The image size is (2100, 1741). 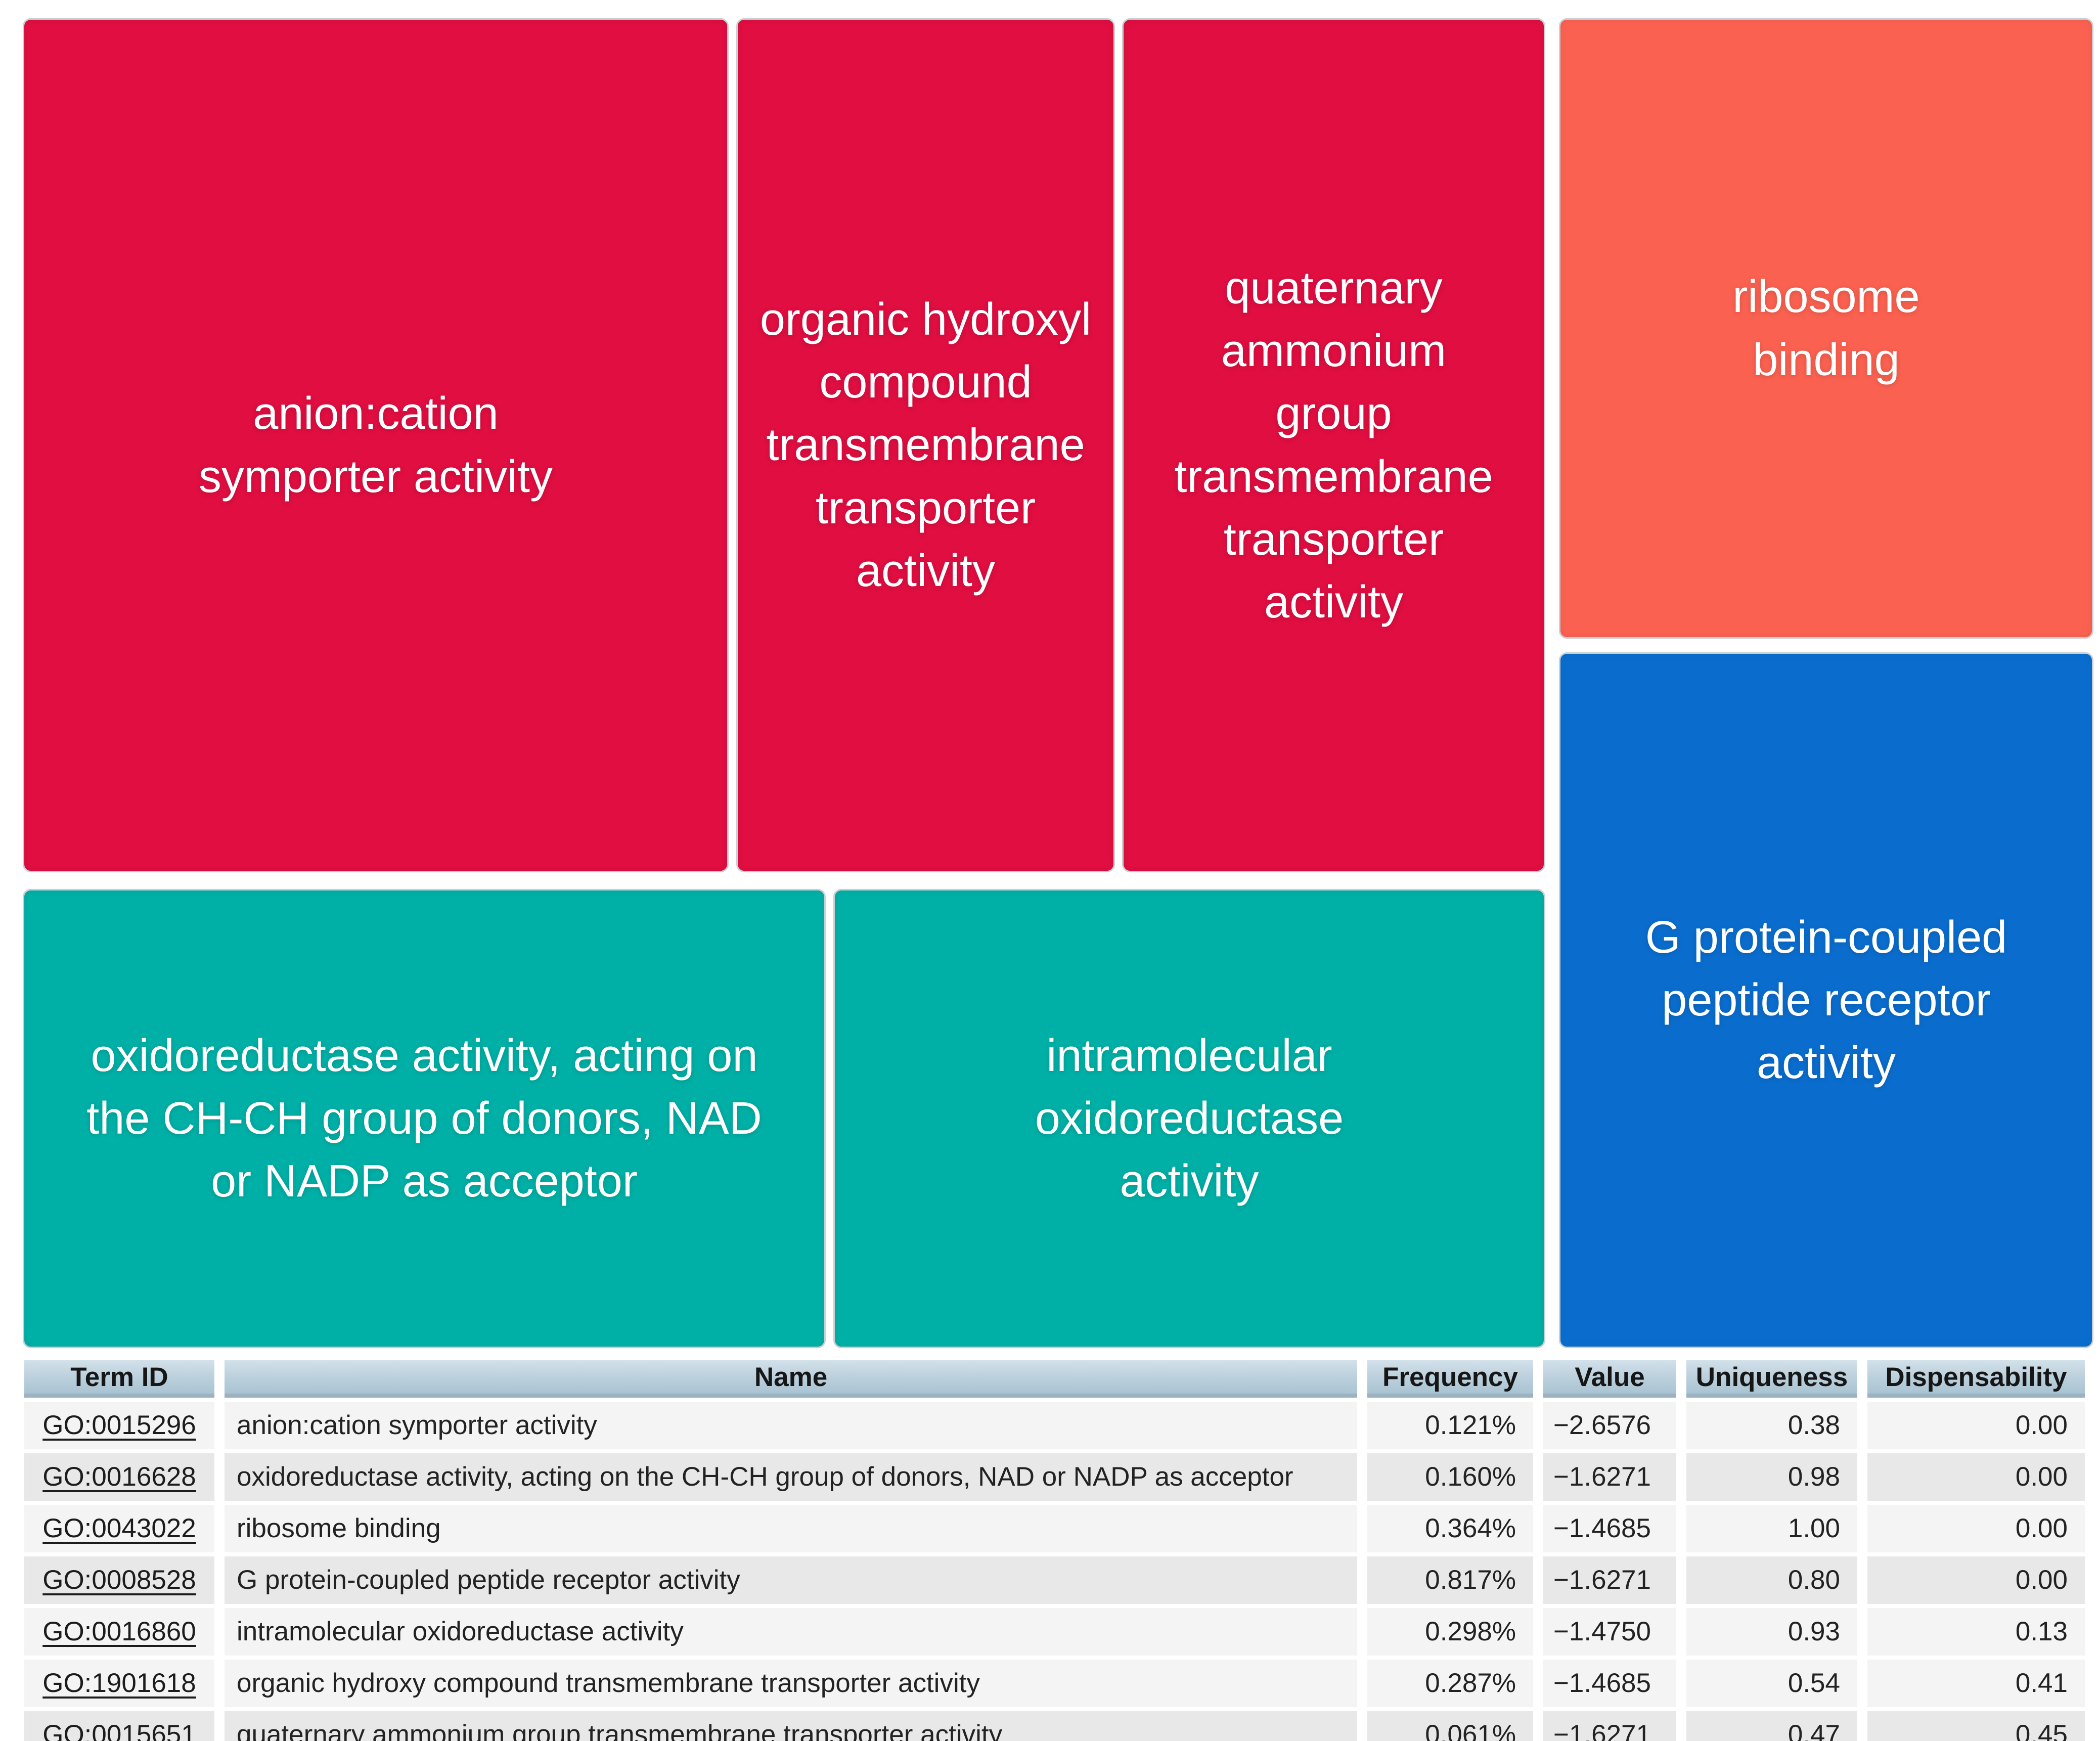 What do you see at coordinates (1450, 1684) in the screenshot?
I see `frequency-cell: 0.287%` at bounding box center [1450, 1684].